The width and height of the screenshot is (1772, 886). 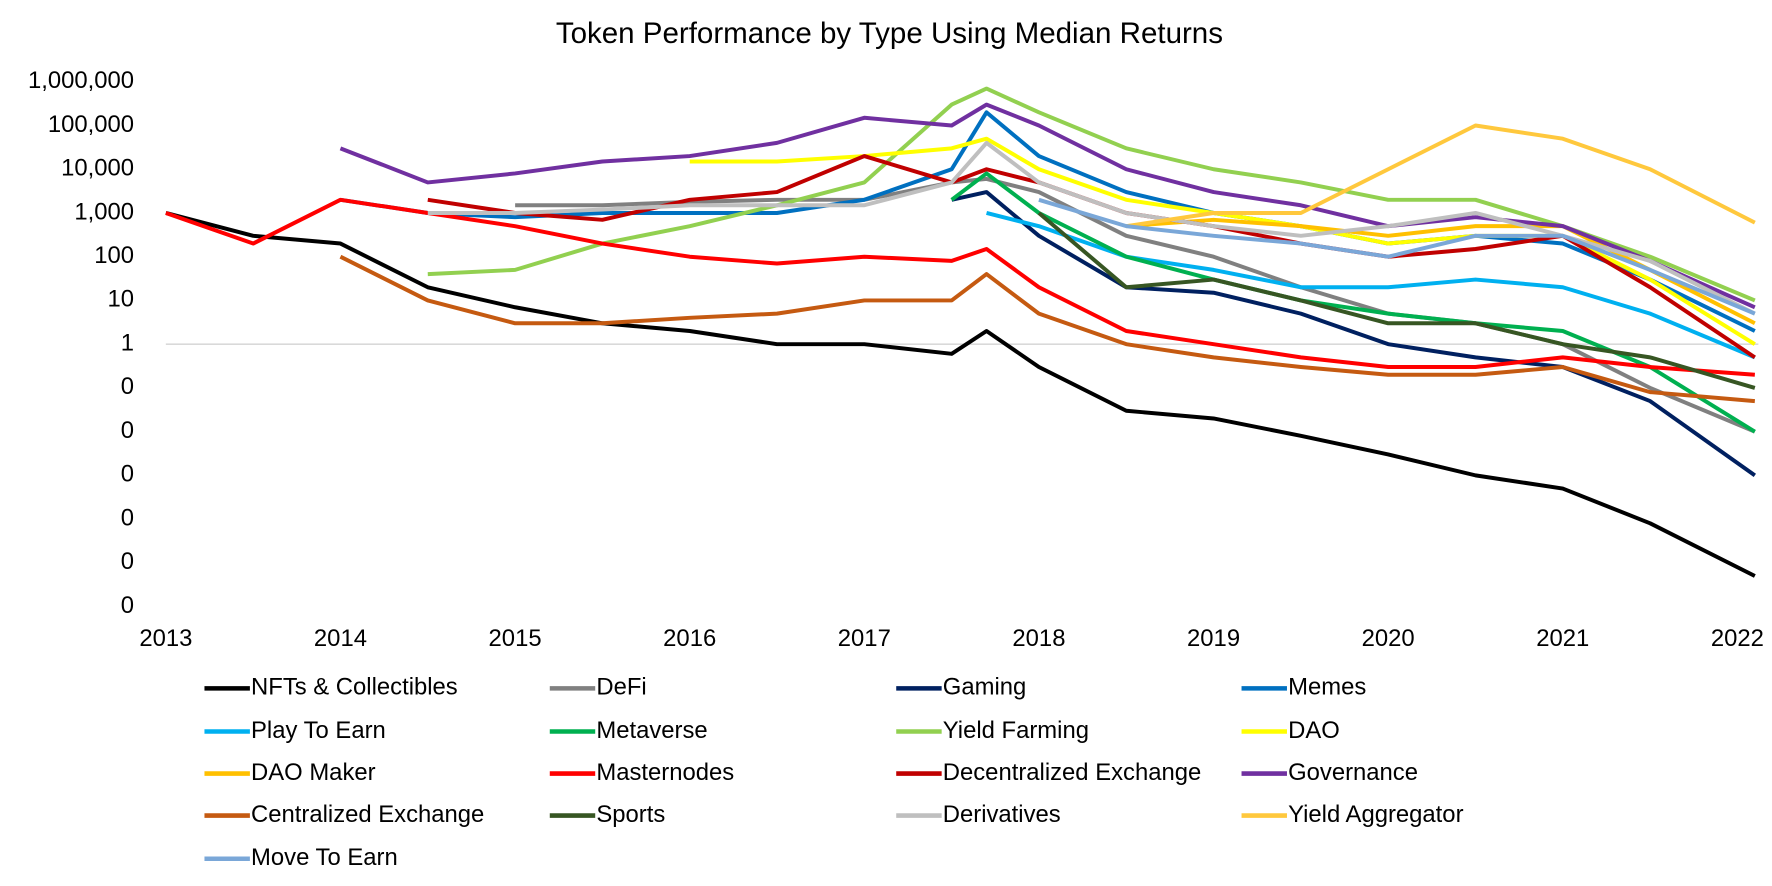 What do you see at coordinates (515, 638) in the screenshot?
I see `x-tick-label: 2015` at bounding box center [515, 638].